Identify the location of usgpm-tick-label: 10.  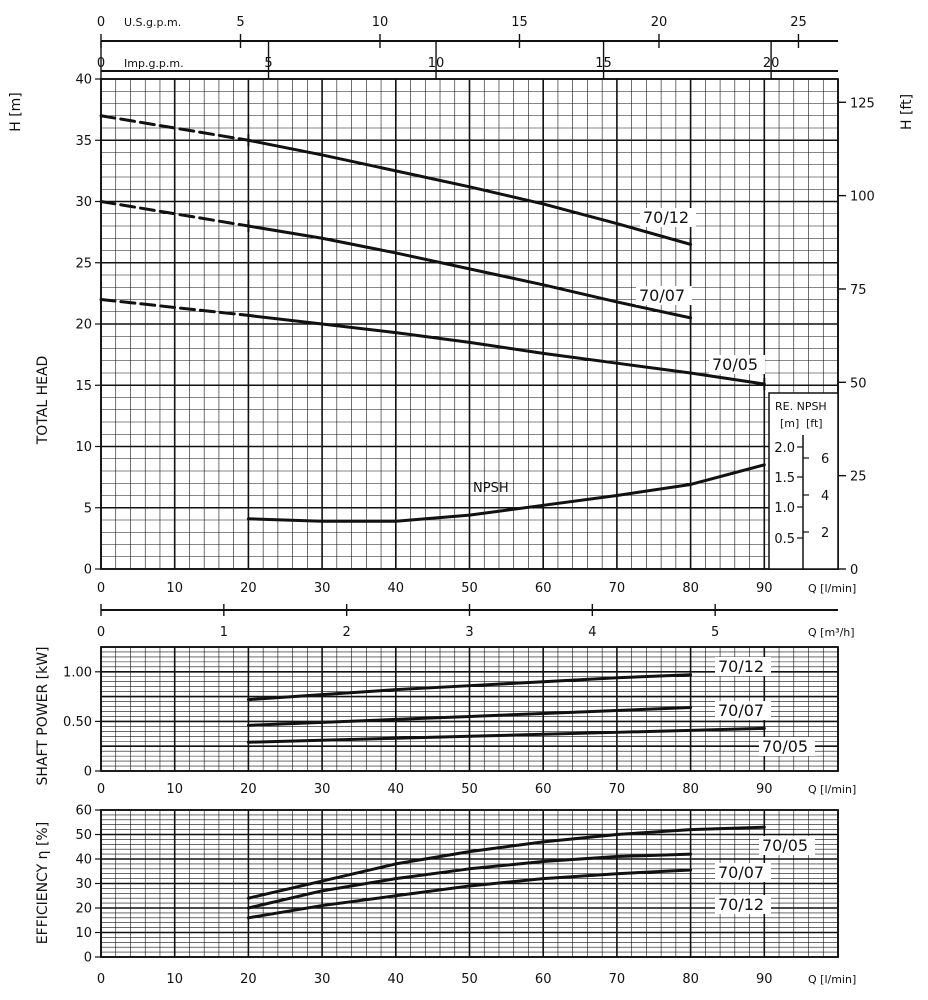
(380, 22).